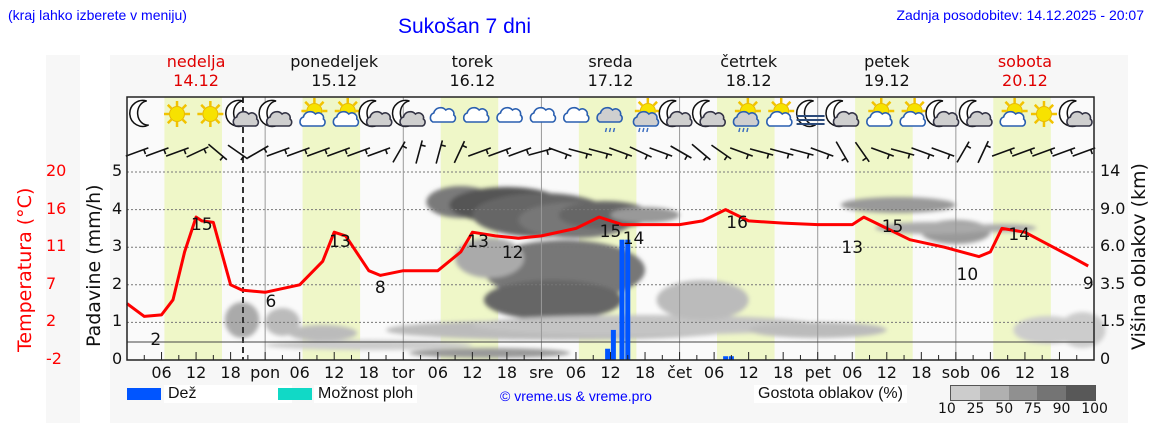 This screenshot has height=443, width=1152. Describe the element at coordinates (749, 61) in the screenshot. I see `day-name: četrtek` at that location.